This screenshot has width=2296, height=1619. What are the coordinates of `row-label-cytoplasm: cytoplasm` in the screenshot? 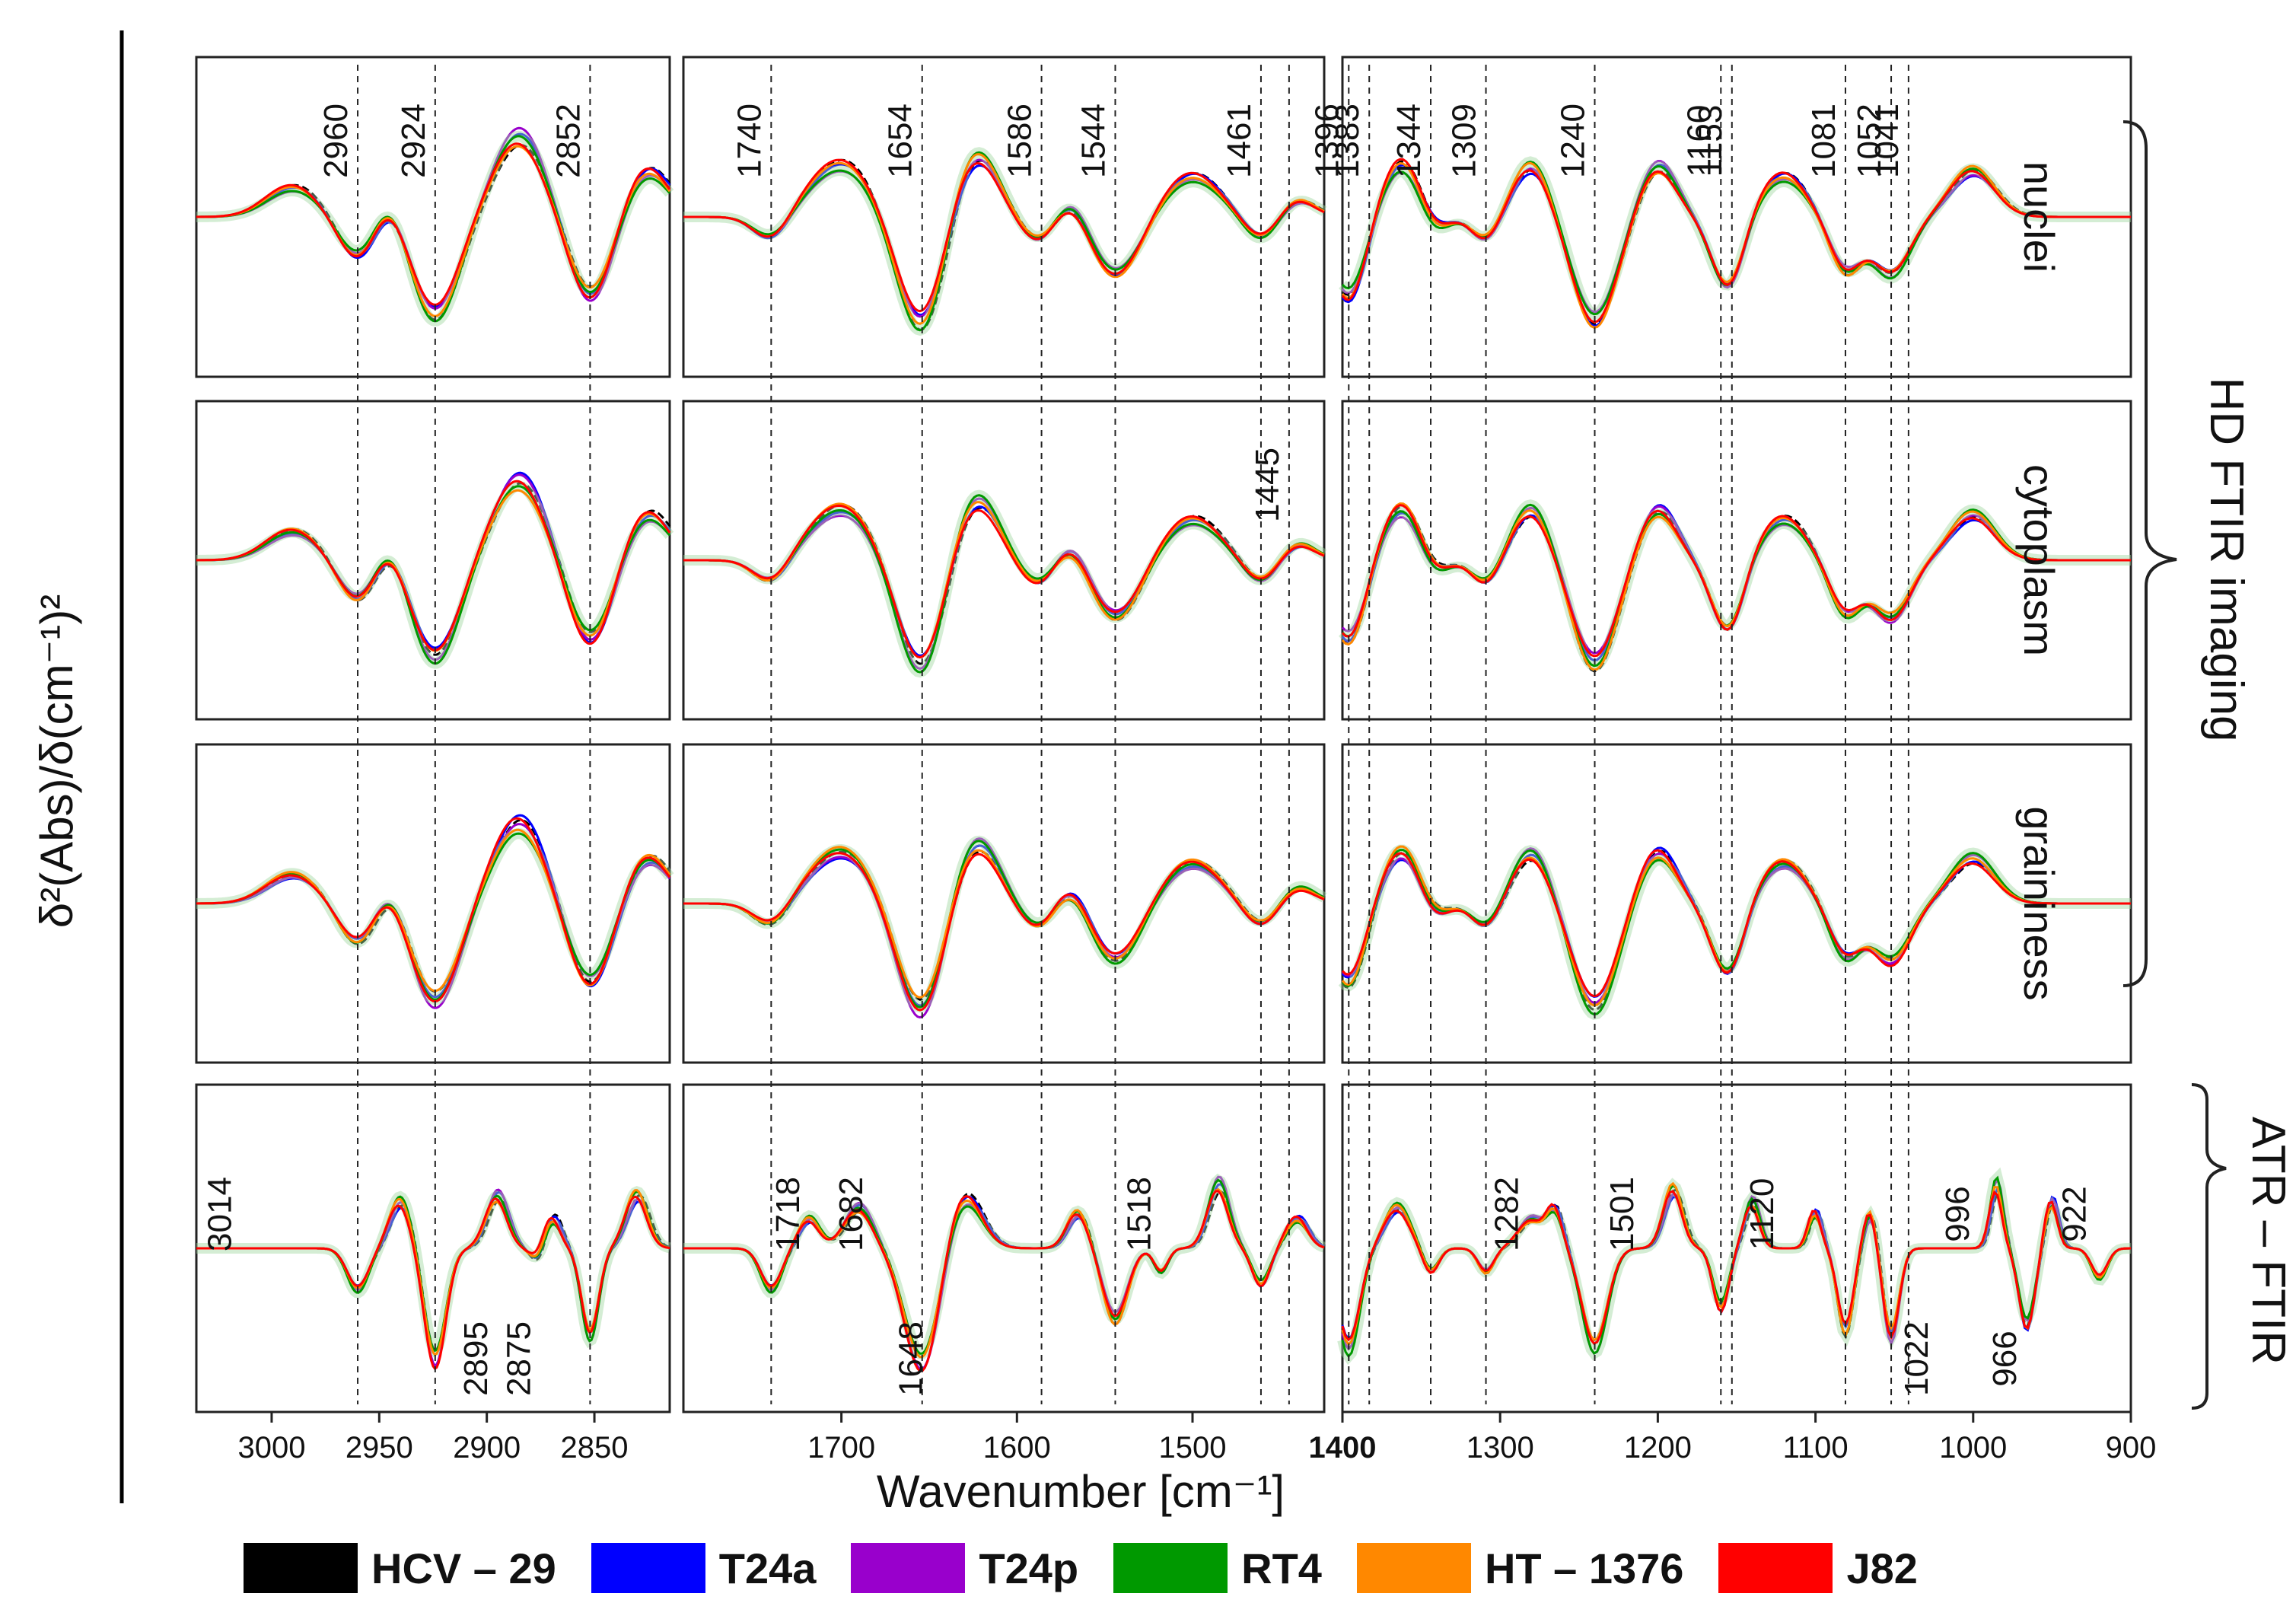 It's located at (2039, 560).